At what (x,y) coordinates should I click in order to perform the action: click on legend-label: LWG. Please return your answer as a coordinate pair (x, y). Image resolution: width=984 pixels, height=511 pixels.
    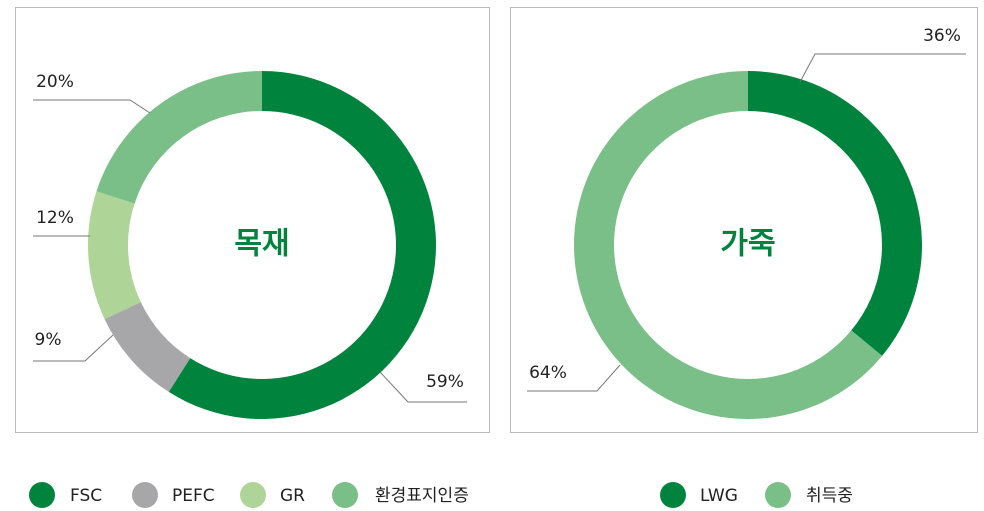
    Looking at the image, I should click on (719, 496).